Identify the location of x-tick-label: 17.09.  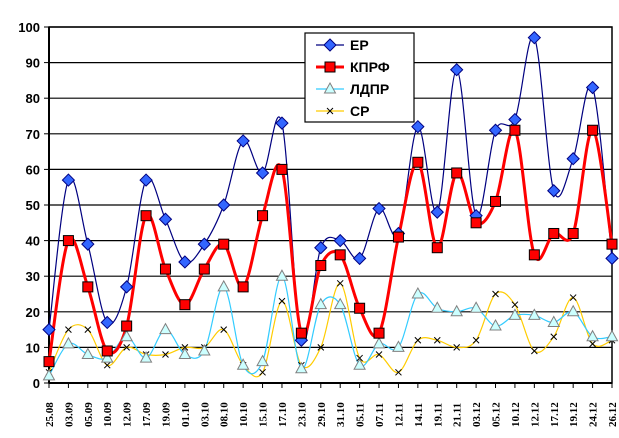
(147, 414).